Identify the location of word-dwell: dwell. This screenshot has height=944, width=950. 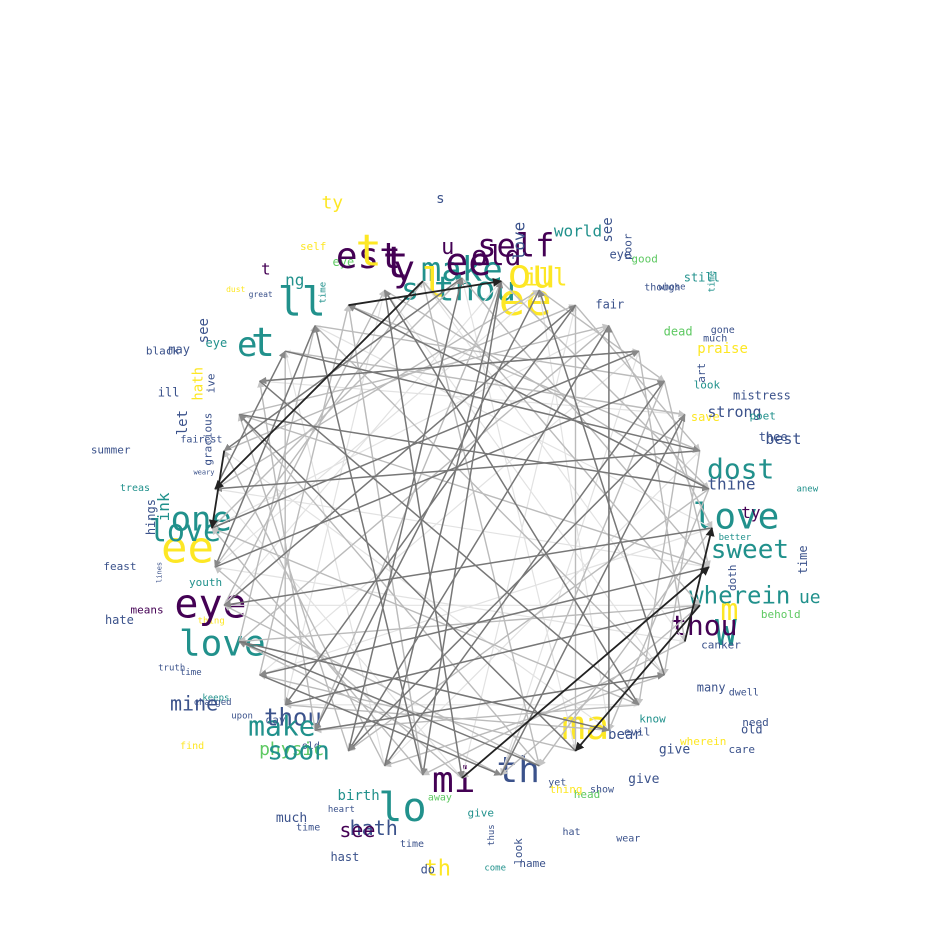
(744, 692).